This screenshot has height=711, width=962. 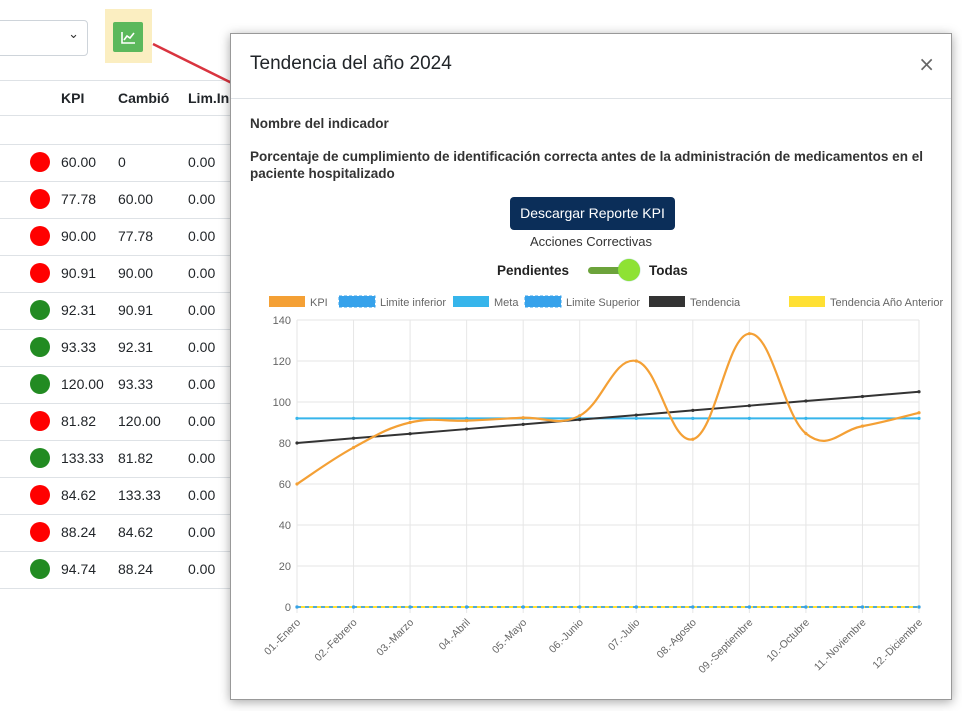 What do you see at coordinates (139, 421) in the screenshot?
I see `cell-cambio: 120.00` at bounding box center [139, 421].